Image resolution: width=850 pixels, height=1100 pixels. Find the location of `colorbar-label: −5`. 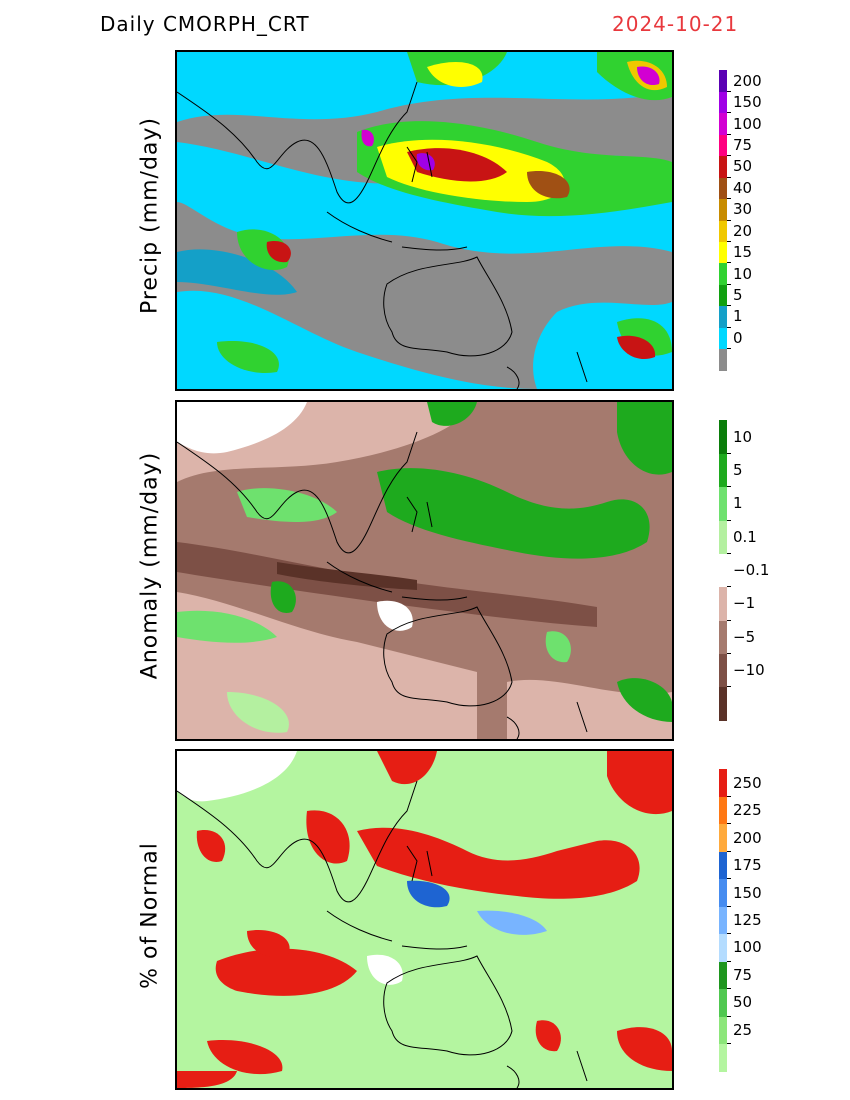

colorbar-label: −5 is located at coordinates (744, 636).